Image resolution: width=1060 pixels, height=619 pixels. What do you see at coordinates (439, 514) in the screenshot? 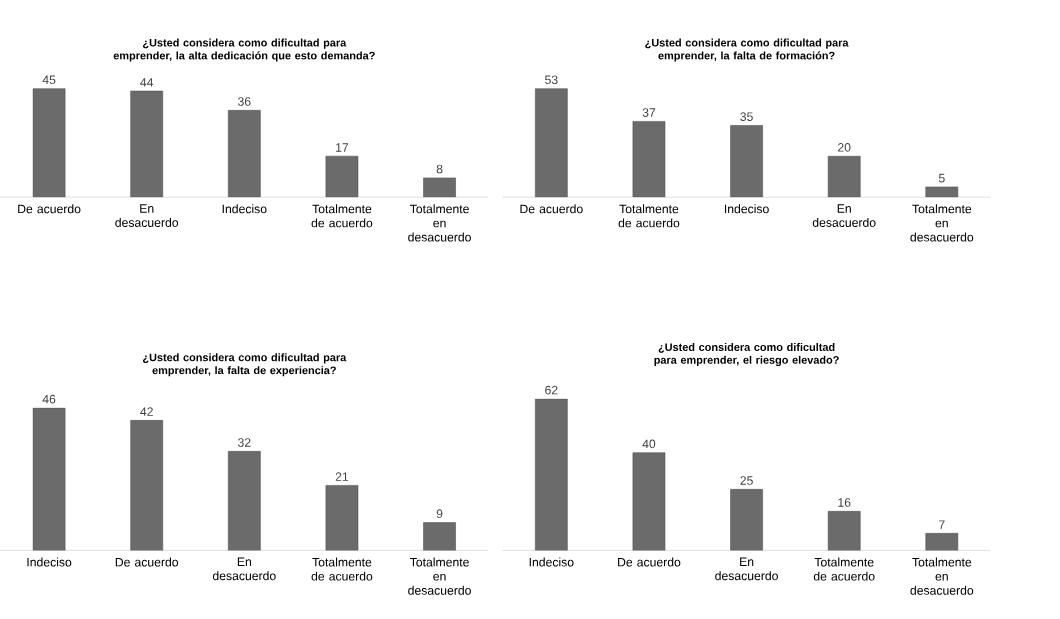
I see `data-label: 9` at bounding box center [439, 514].